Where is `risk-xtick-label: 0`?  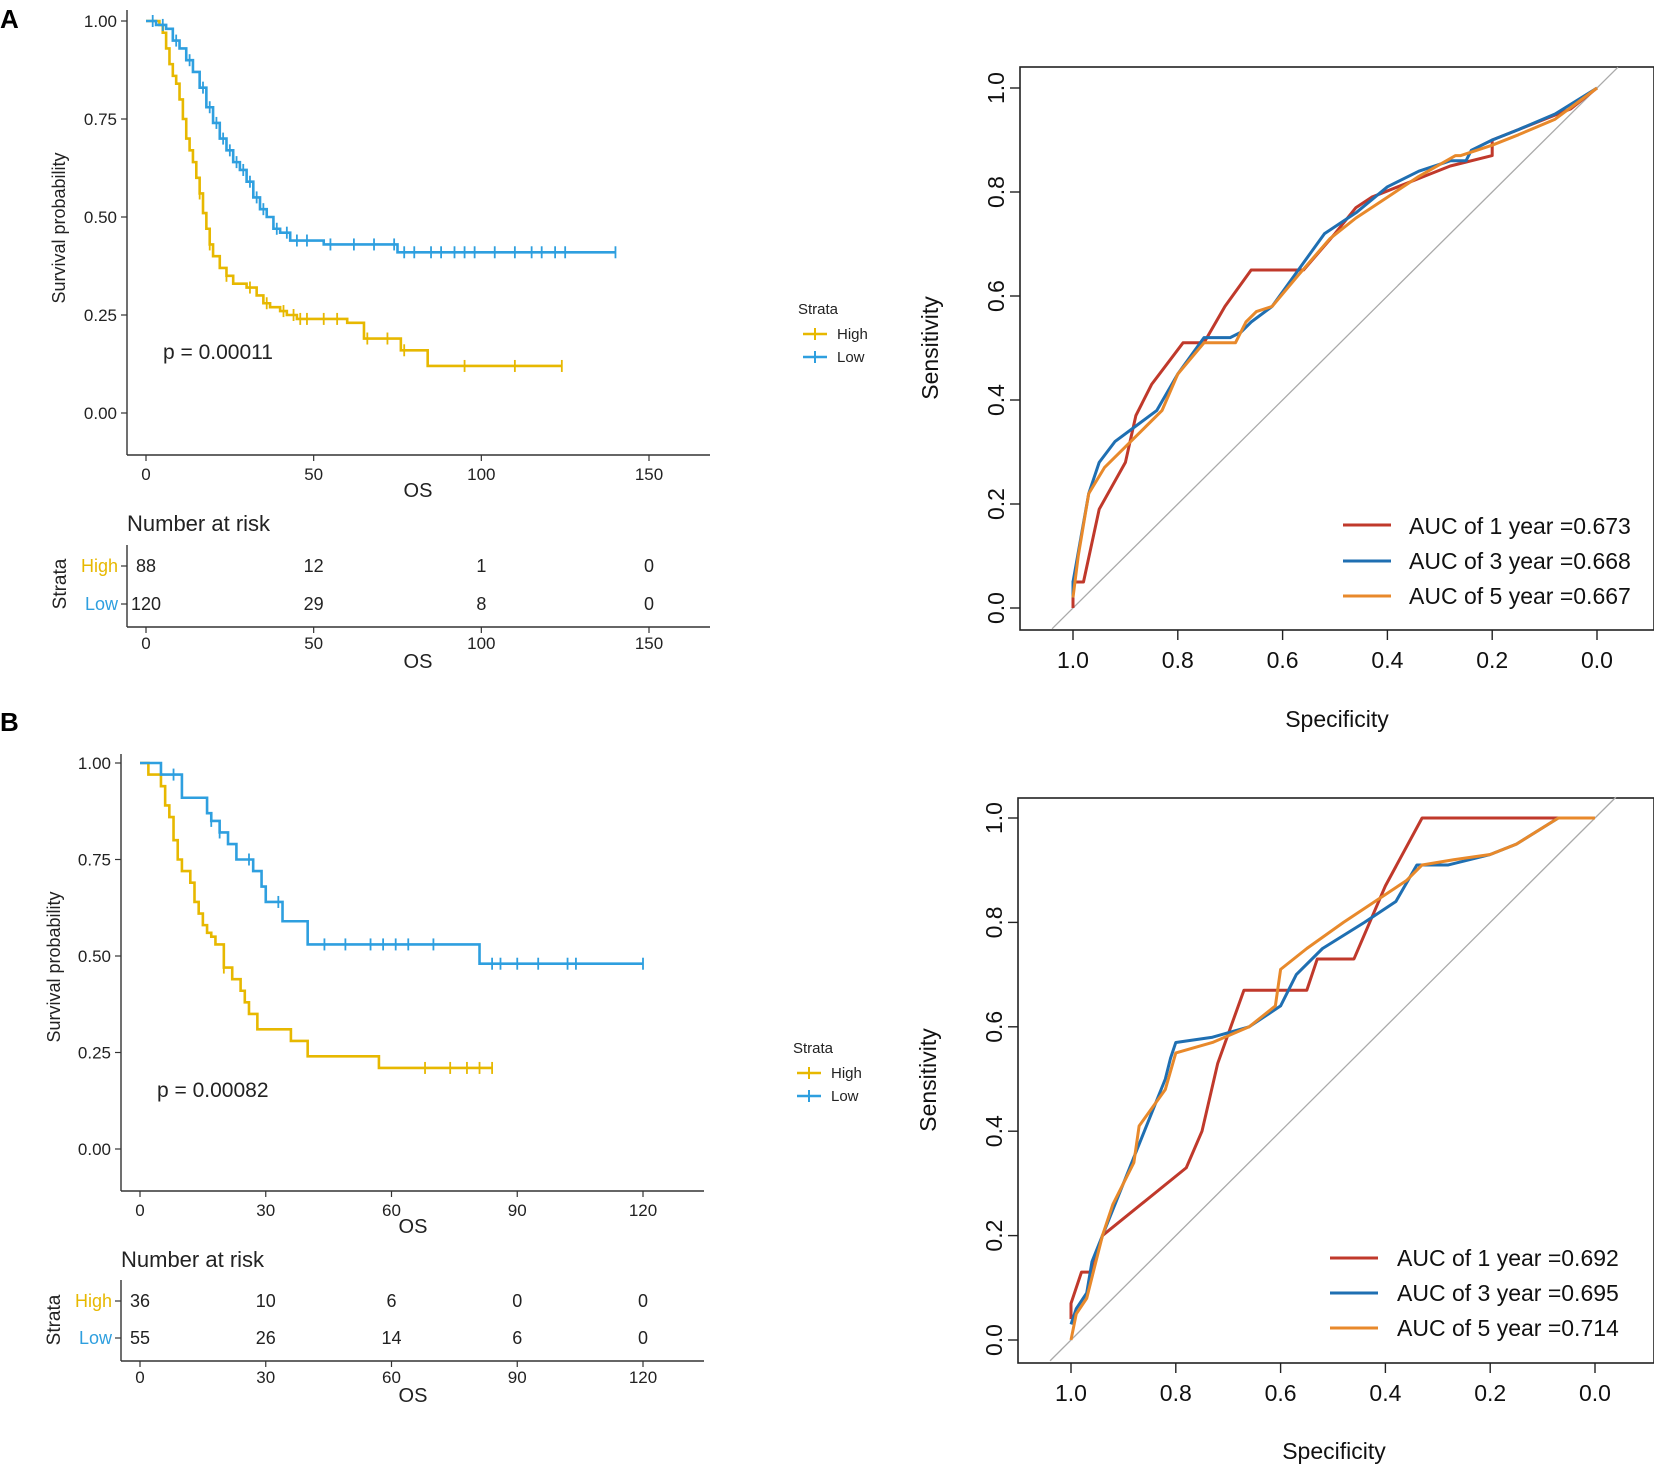 risk-xtick-label: 0 is located at coordinates (139, 1377).